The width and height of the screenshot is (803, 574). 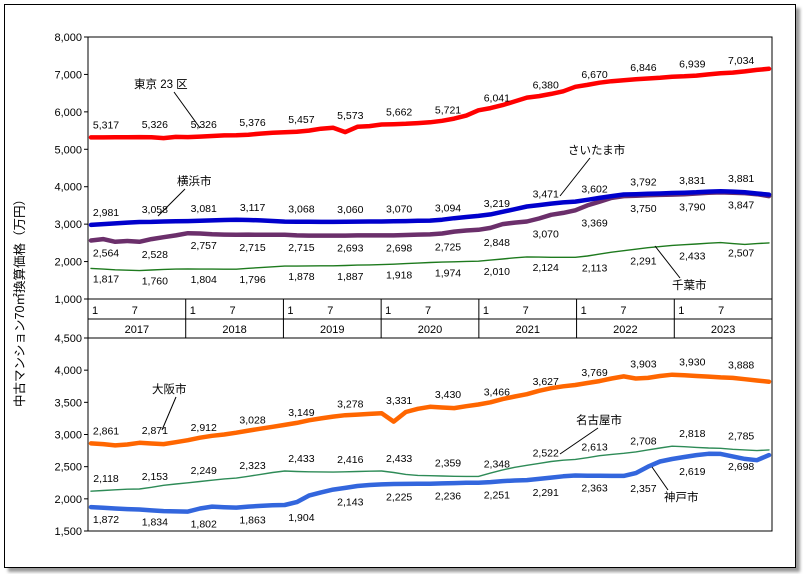 What do you see at coordinates (161, 84) in the screenshot?
I see `series-name-label: 東京 23 区` at bounding box center [161, 84].